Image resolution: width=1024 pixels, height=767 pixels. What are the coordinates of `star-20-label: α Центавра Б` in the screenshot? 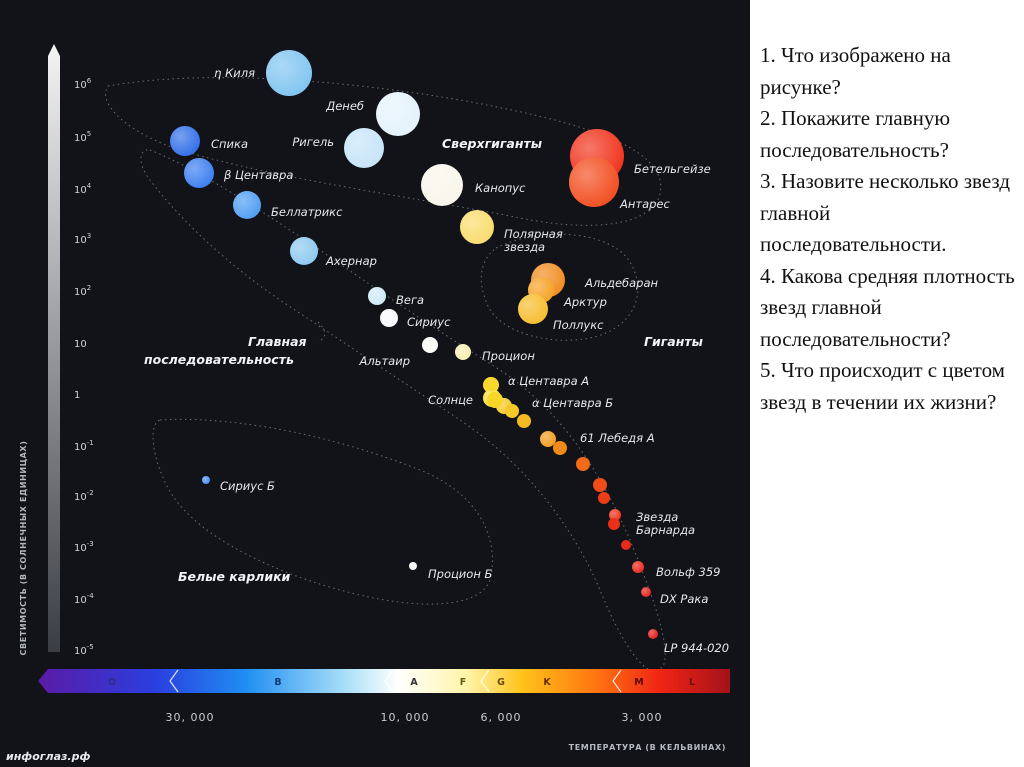 It's located at (572, 403).